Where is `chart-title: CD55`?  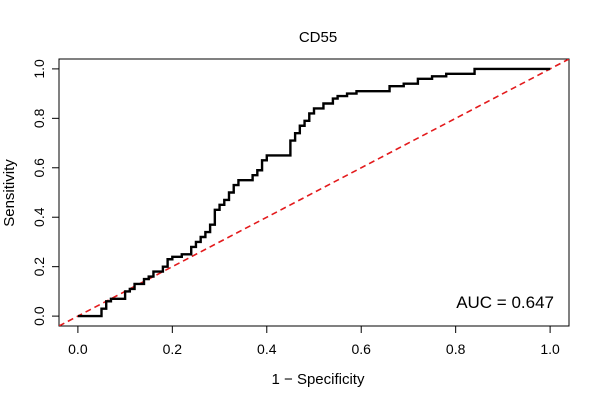
chart-title: CD55 is located at coordinates (318, 37).